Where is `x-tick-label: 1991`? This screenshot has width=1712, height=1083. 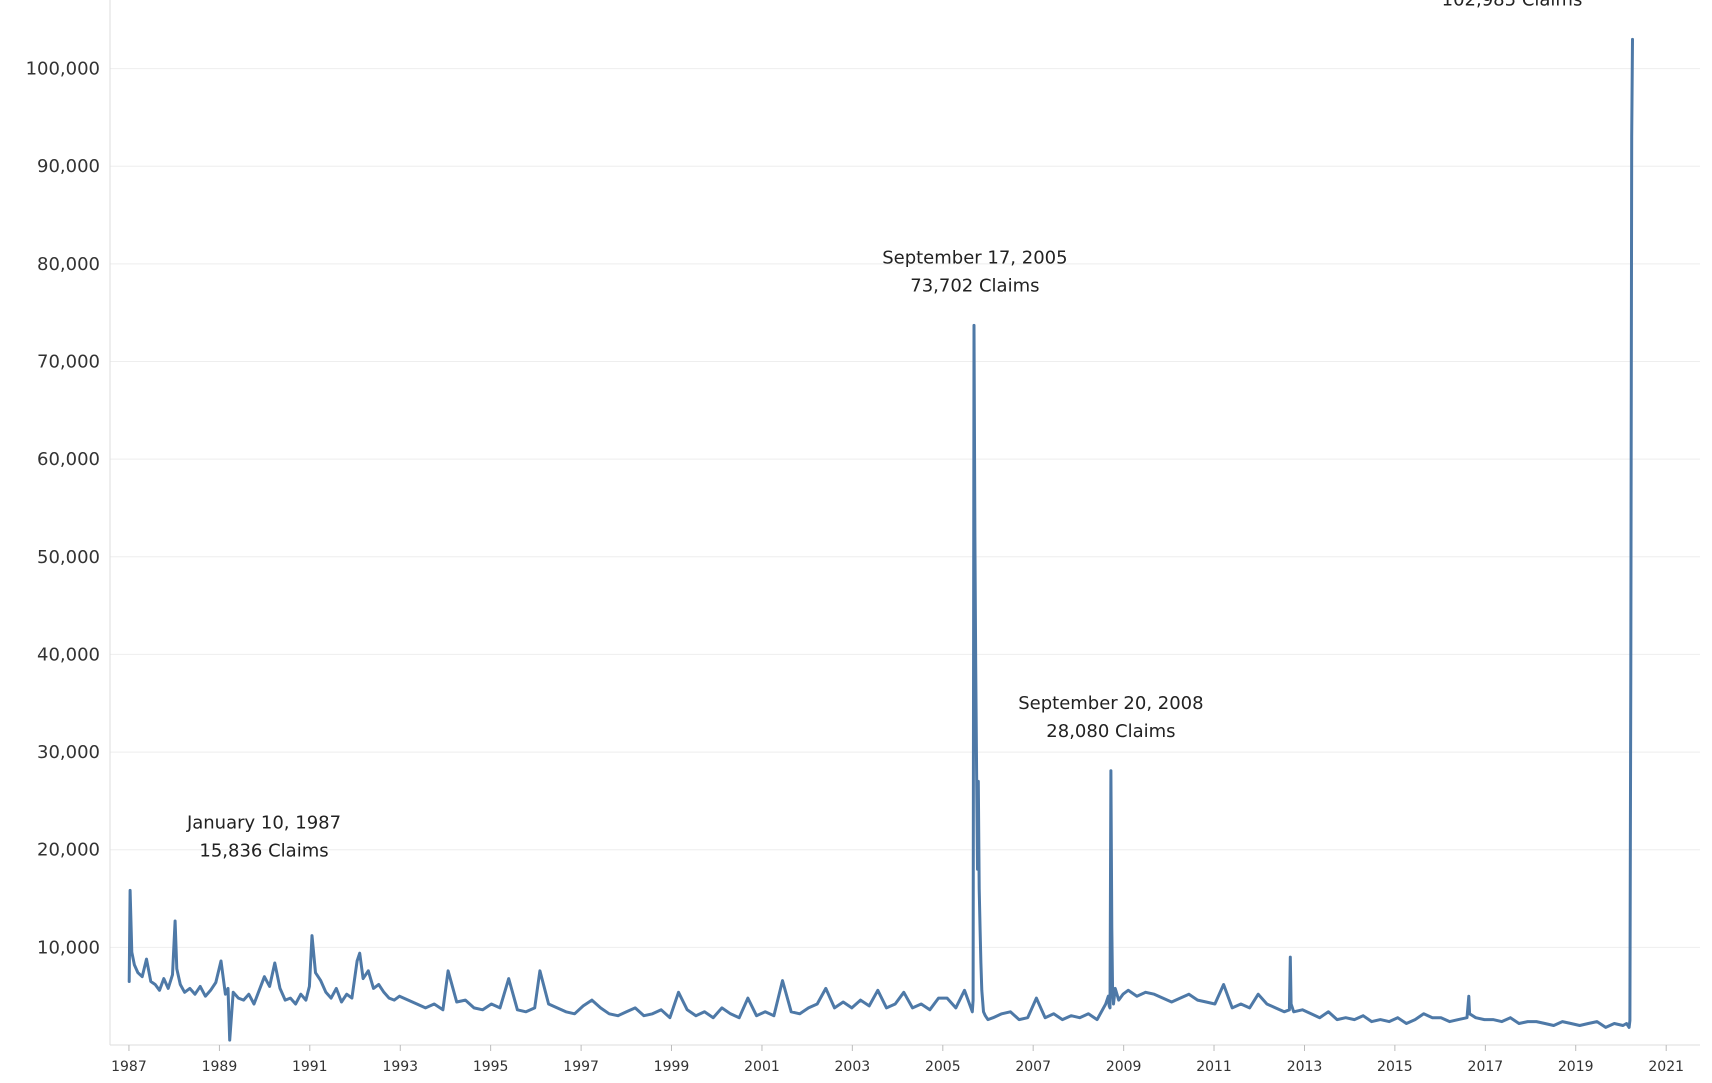
x-tick-label: 1991 is located at coordinates (310, 1067).